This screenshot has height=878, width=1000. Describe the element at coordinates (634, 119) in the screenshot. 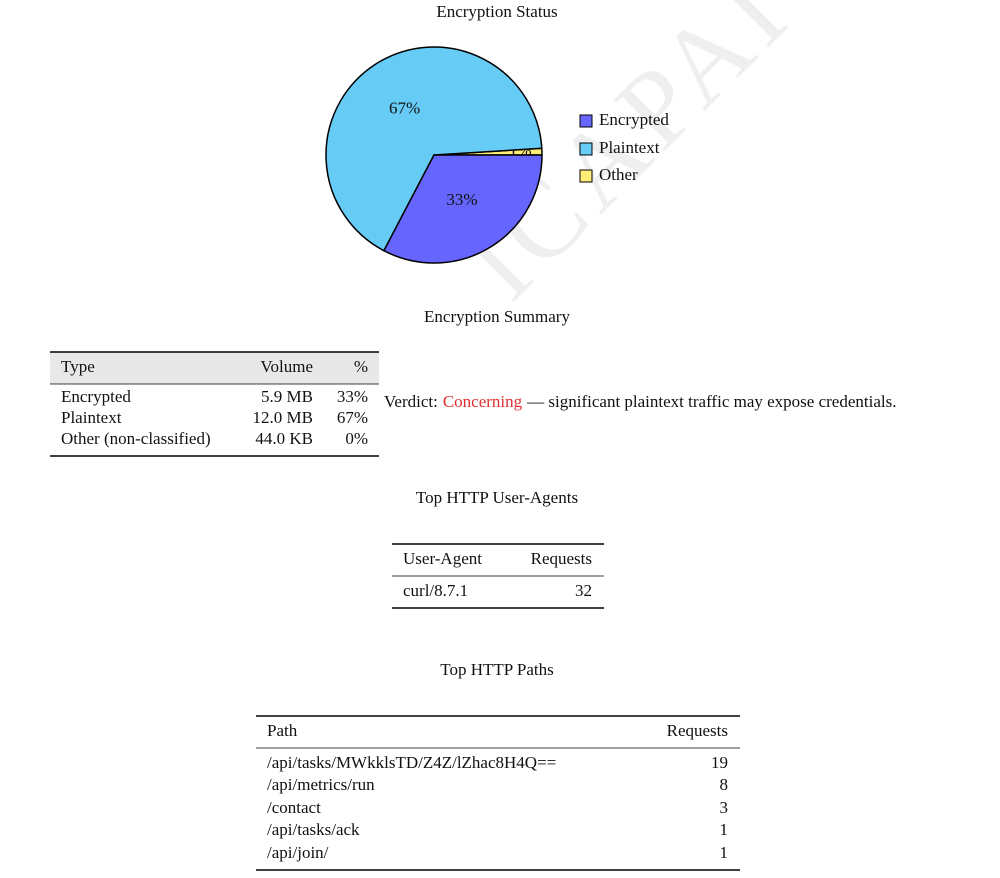

I see `legend-label: Encrypted` at that location.